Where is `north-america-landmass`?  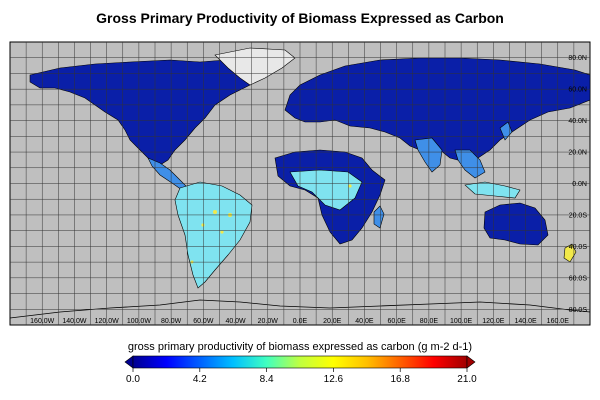
north-america-landmass is located at coordinates (146, 112).